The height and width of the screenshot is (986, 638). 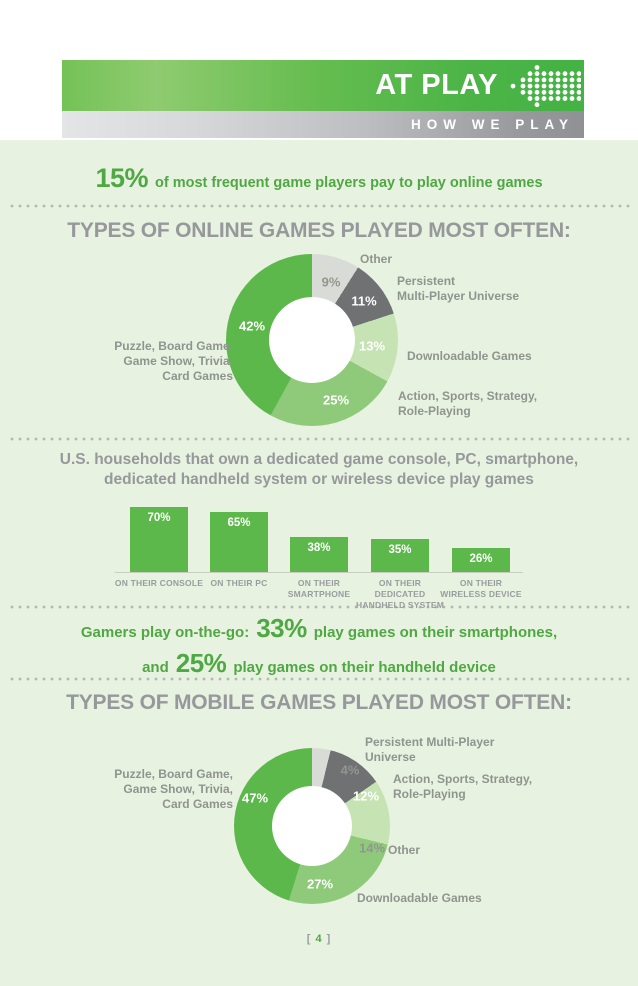 I want to click on donut-slice-value: 11%, so click(x=364, y=301).